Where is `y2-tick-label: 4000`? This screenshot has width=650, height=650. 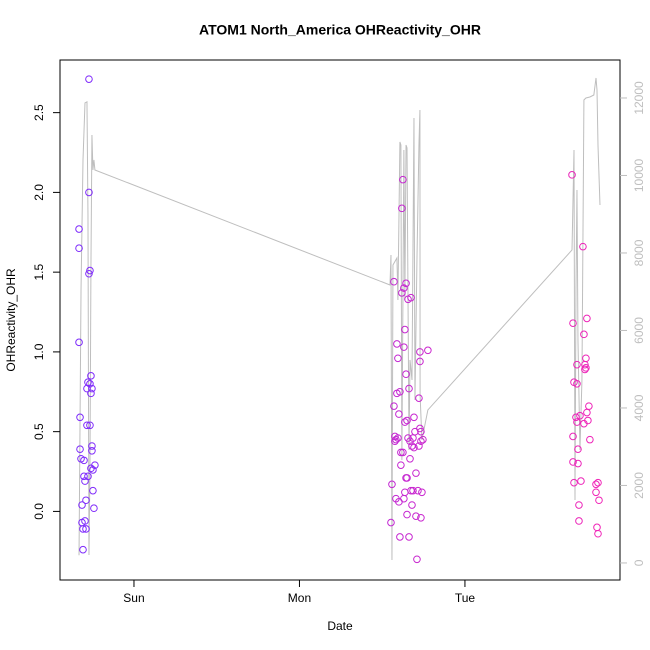
y2-tick-label: 4000 is located at coordinates (639, 407).